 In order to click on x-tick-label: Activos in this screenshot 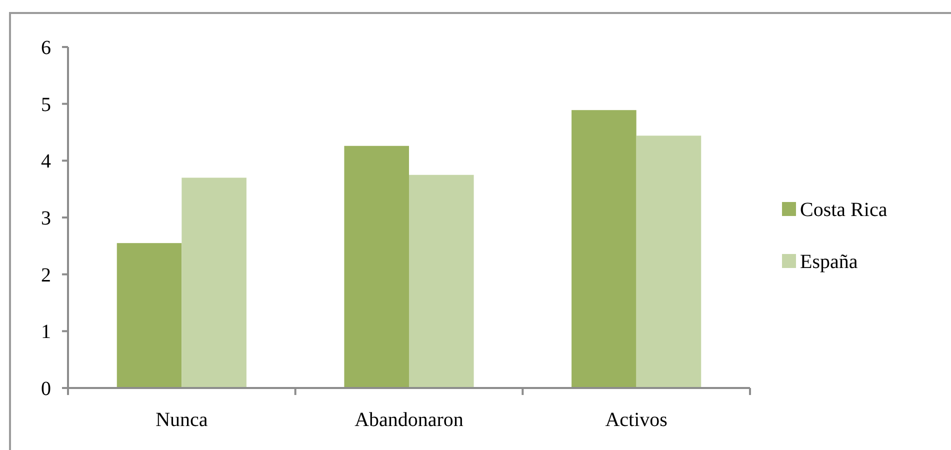, I will do `click(636, 420)`.